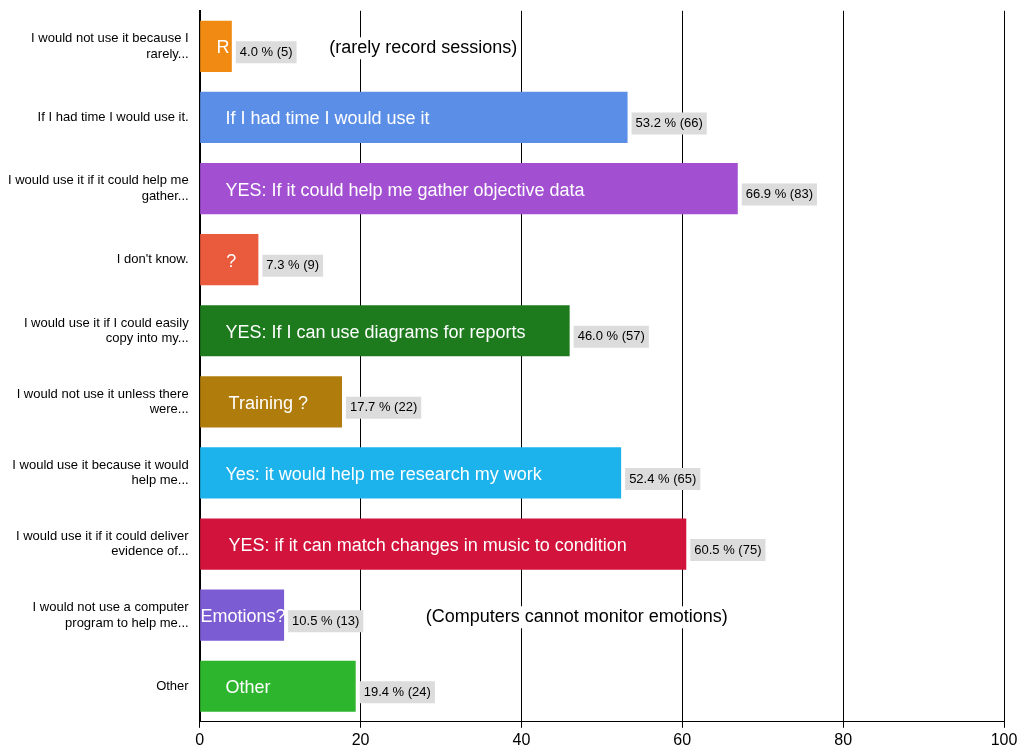  Describe the element at coordinates (173, 685) in the screenshot. I see `y-tick-label: Other` at that location.